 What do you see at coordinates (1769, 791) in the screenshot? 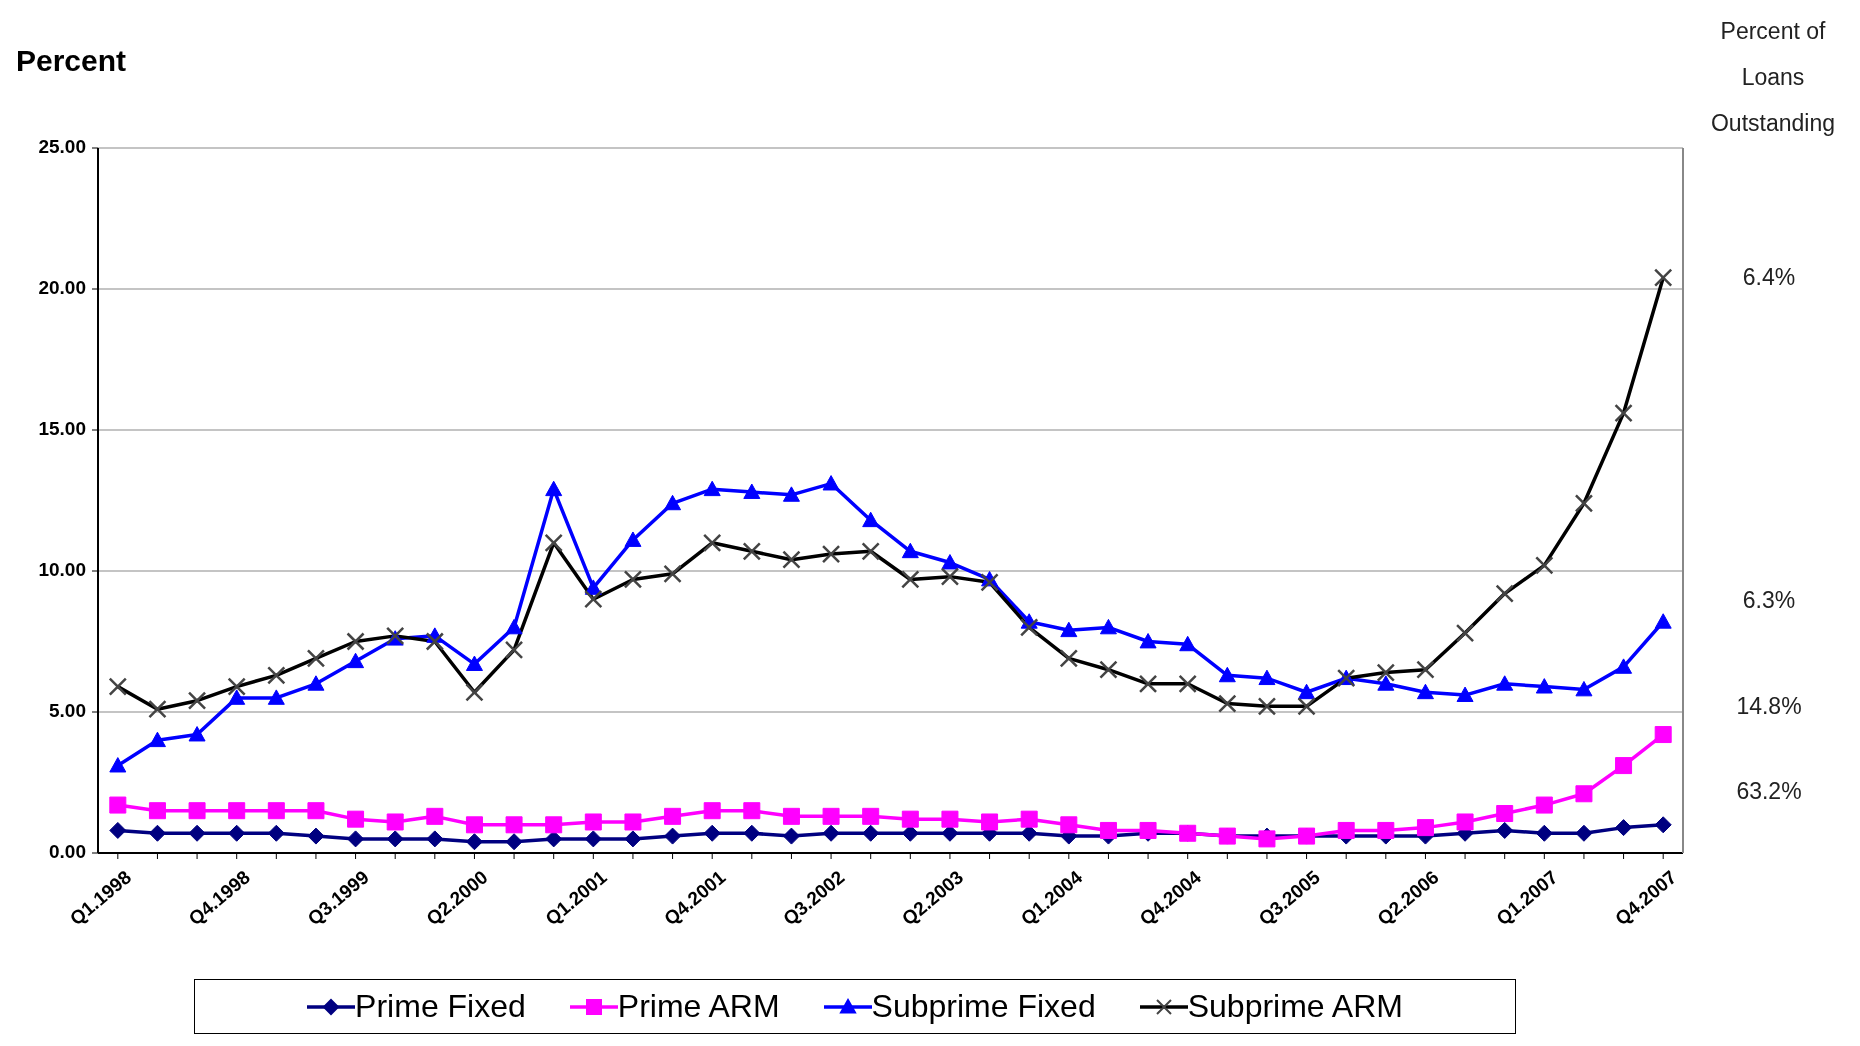
I see `text: 63.2%` at bounding box center [1769, 791].